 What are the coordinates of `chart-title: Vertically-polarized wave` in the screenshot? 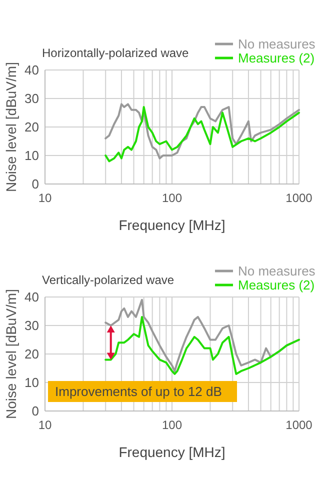 It's located at (108, 280).